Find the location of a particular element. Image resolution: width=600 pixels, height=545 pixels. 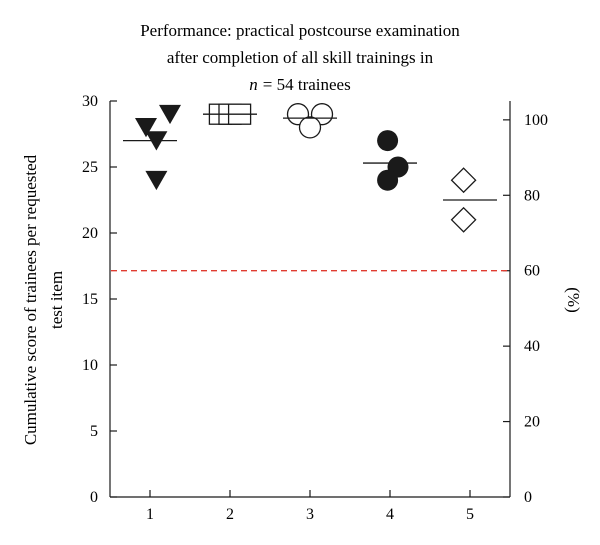

x-tick-label: 5 is located at coordinates (470, 514).